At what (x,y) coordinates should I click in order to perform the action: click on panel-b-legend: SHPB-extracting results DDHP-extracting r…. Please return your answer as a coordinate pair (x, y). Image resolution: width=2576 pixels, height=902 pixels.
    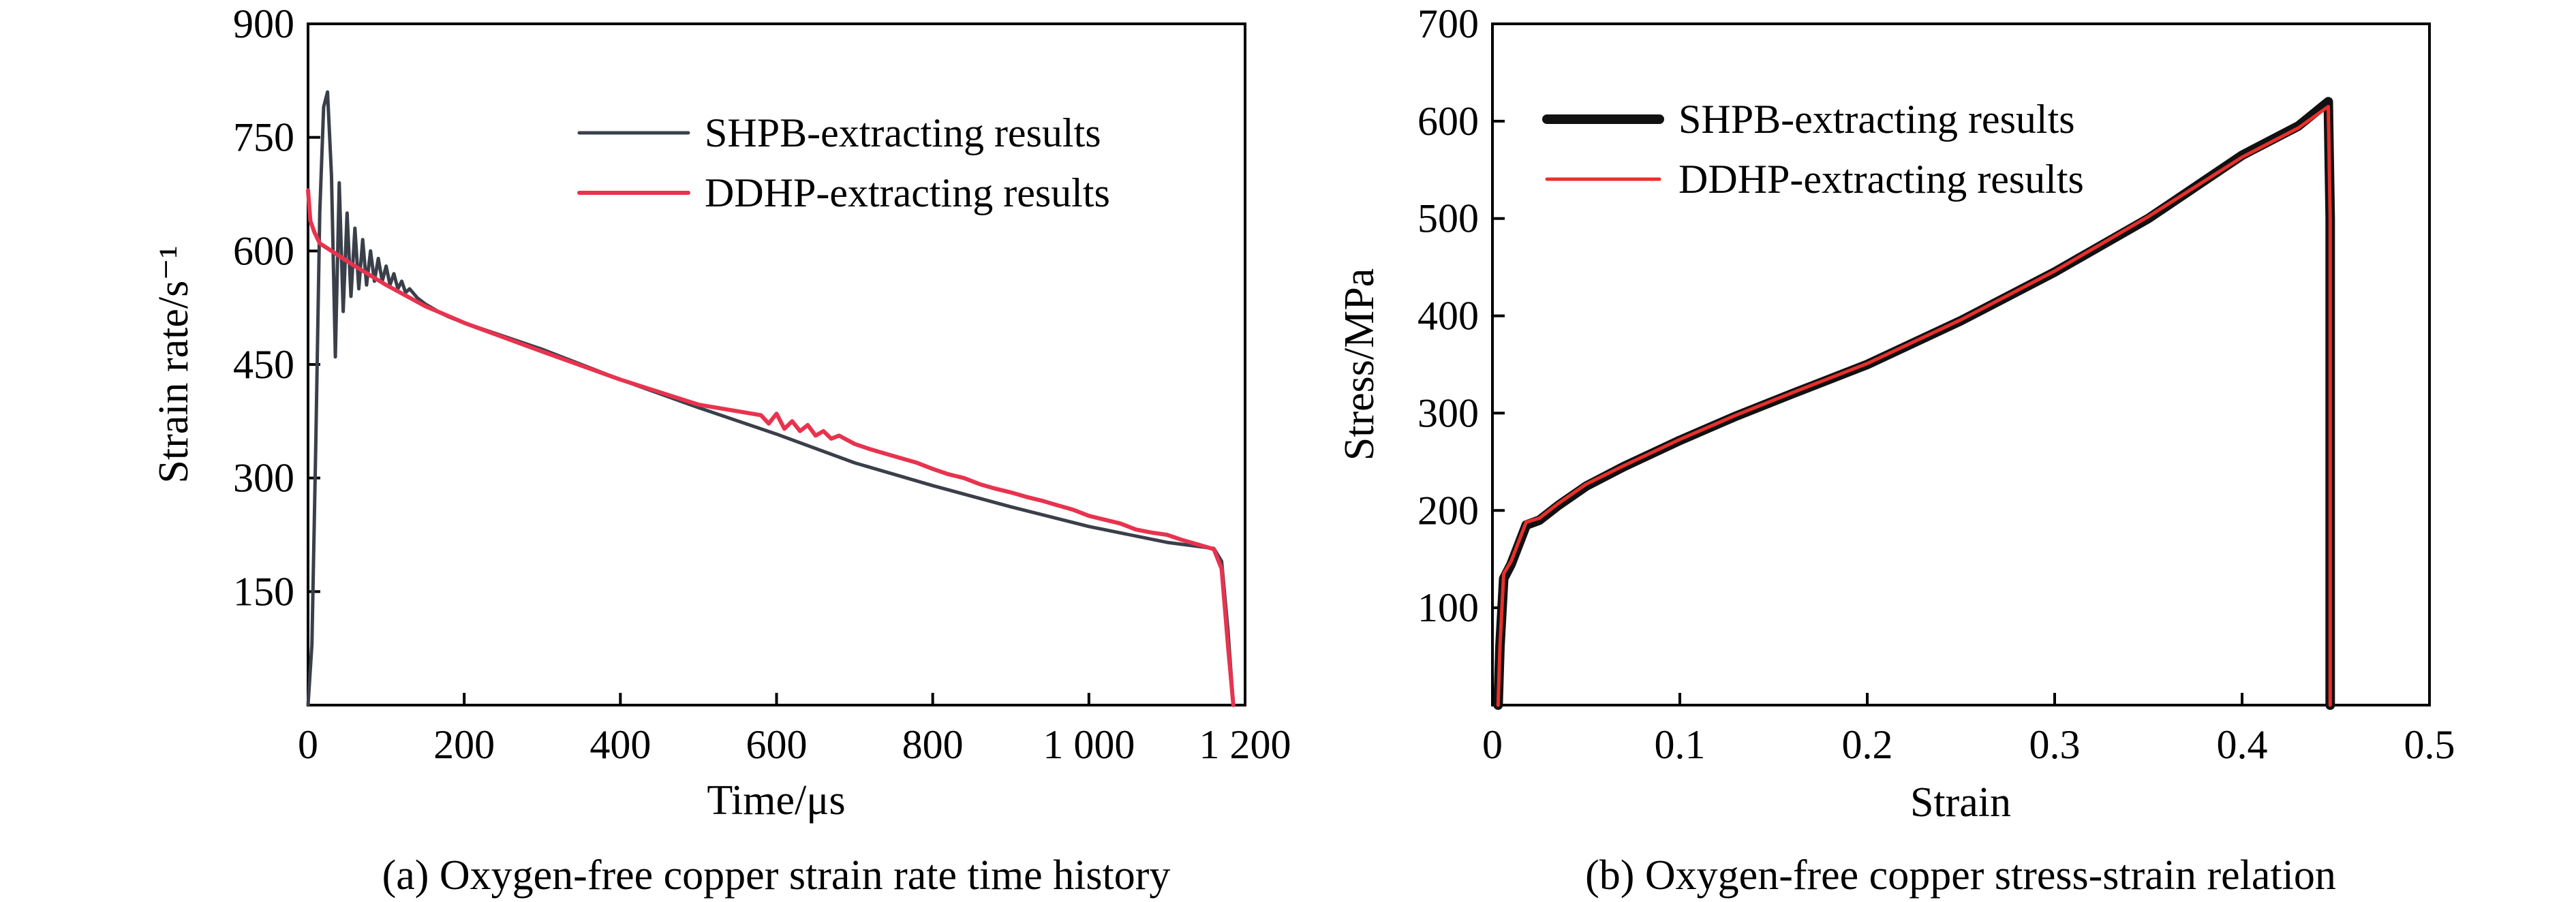
    Looking at the image, I should click on (1813, 149).